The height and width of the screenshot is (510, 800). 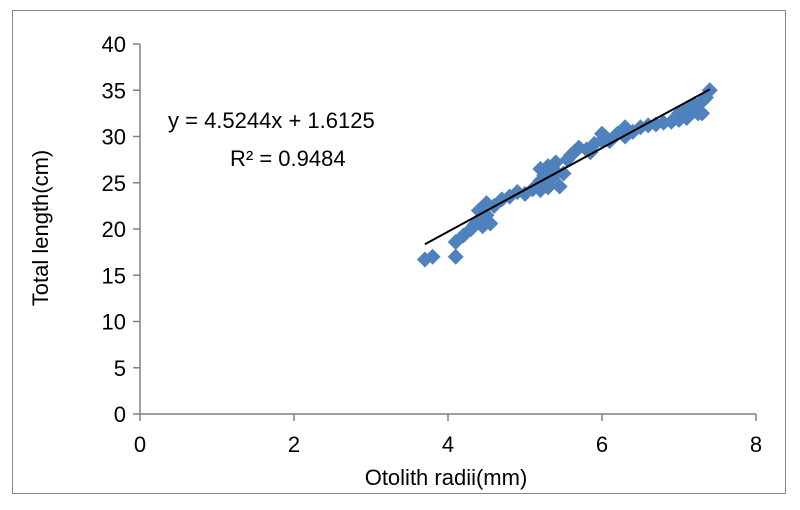 What do you see at coordinates (271, 120) in the screenshot?
I see `equation-label: y = 4.5244x + 1.6125` at bounding box center [271, 120].